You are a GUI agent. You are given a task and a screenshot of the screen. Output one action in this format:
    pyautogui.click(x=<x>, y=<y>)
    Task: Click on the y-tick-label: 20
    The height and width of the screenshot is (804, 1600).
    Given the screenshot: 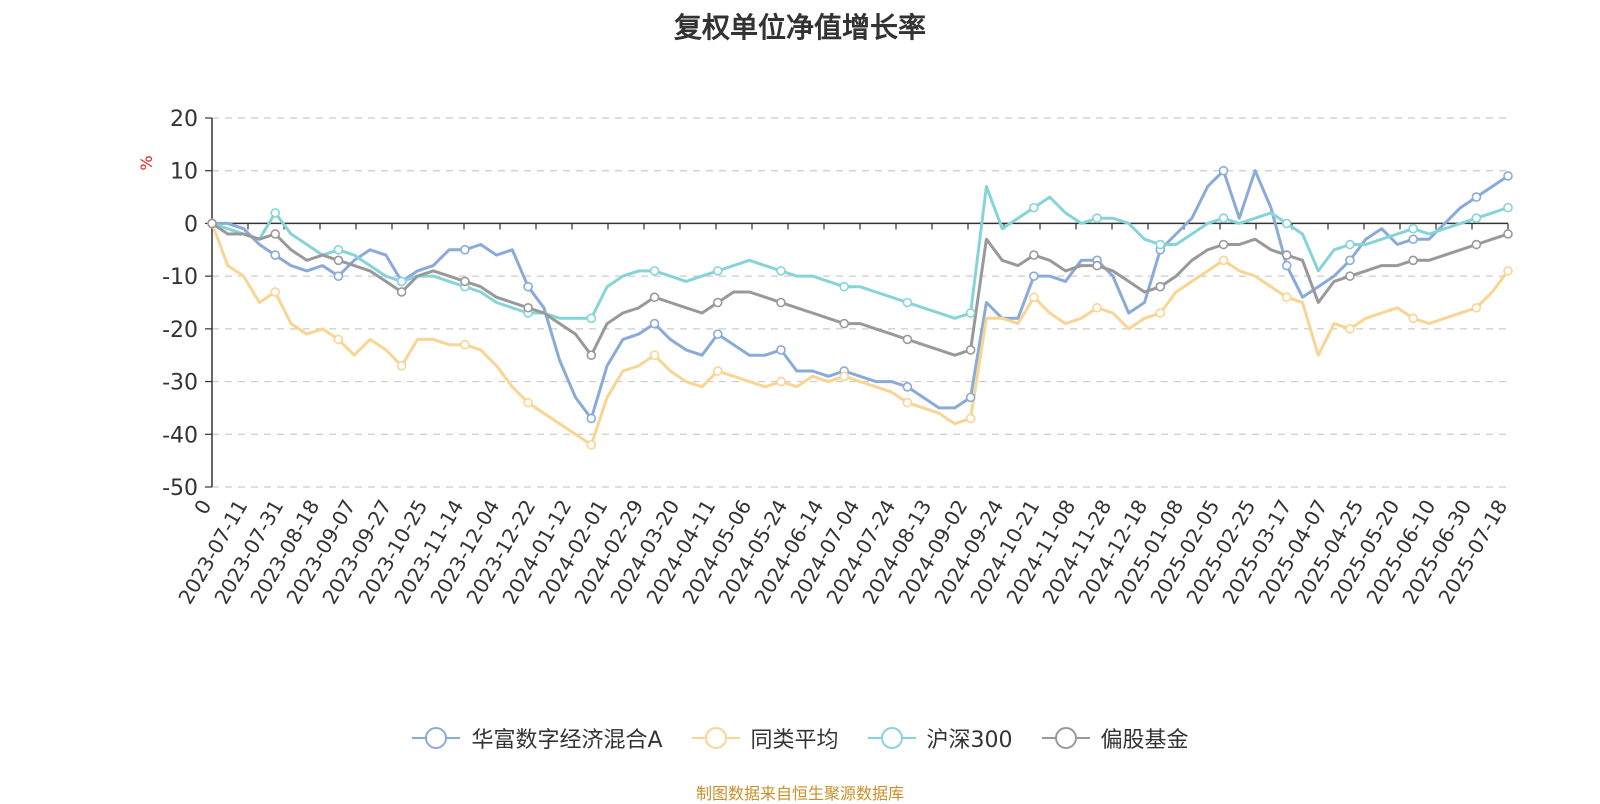 What is the action you would take?
    pyautogui.click(x=184, y=119)
    